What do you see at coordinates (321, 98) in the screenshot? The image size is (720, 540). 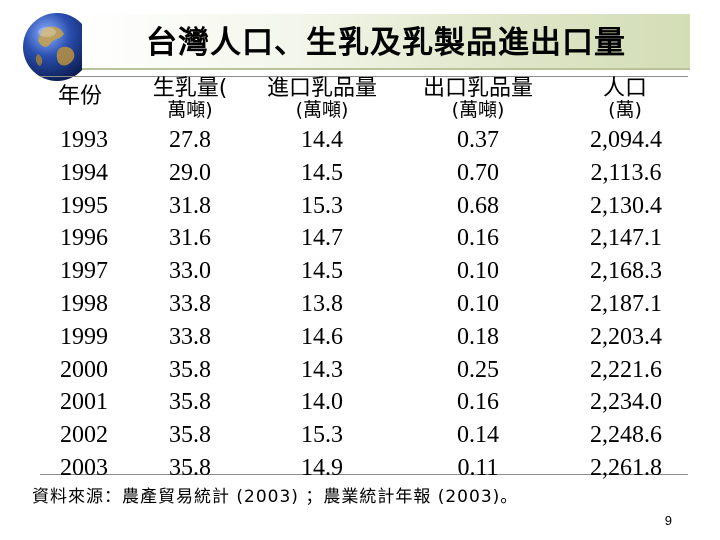 I see `header-import: 進口乳品量 (萬噸)` at bounding box center [321, 98].